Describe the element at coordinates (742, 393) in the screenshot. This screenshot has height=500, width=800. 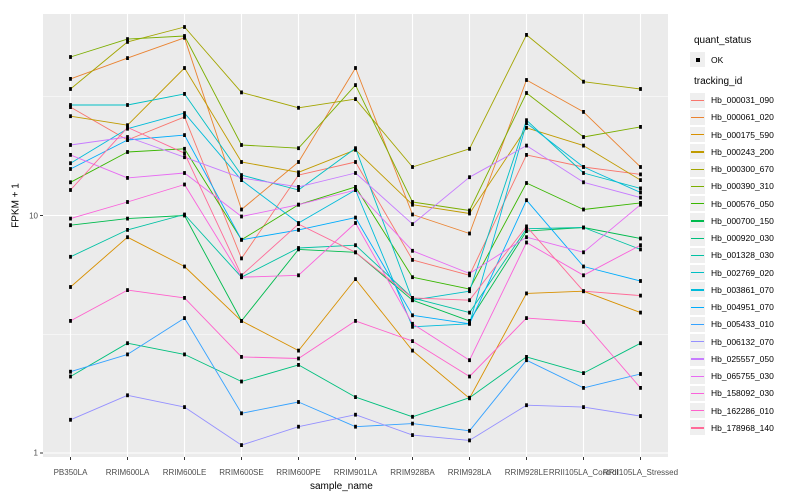
I see `legend-item-label: Hb_158092_030` at that location.